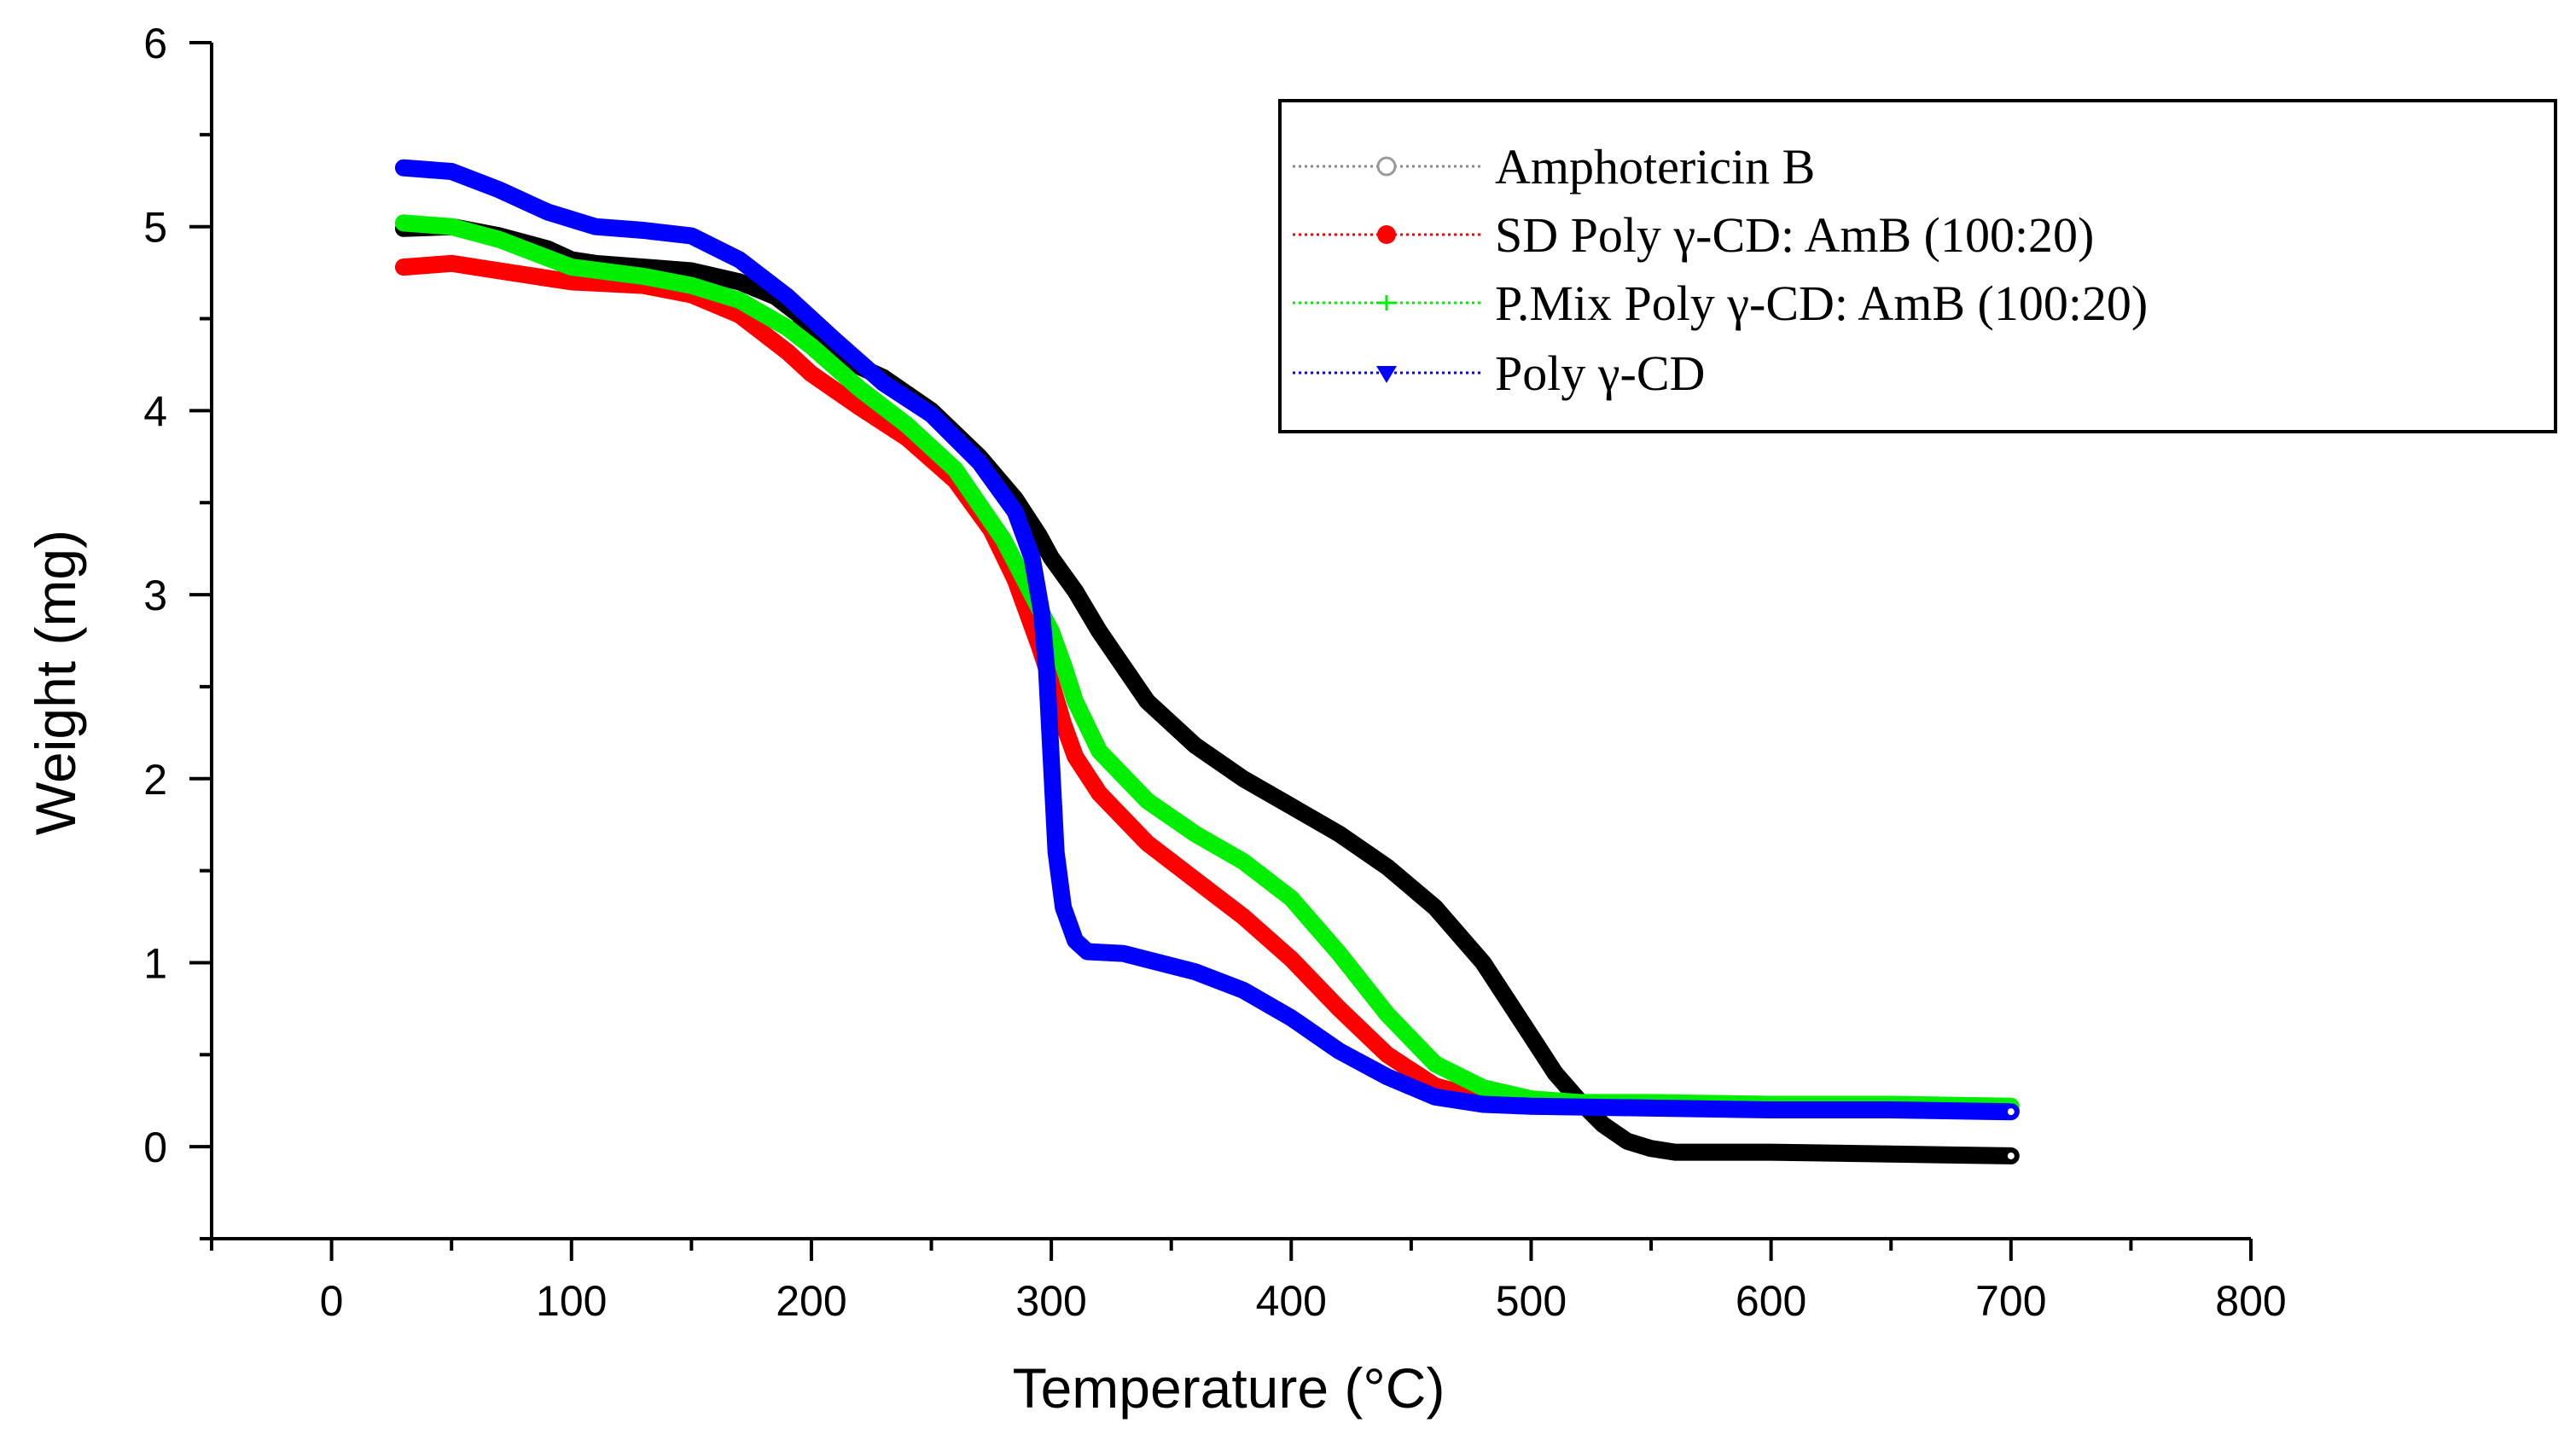 The height and width of the screenshot is (1446, 2576). I want to click on x-tick-label: 400, so click(1291, 1301).